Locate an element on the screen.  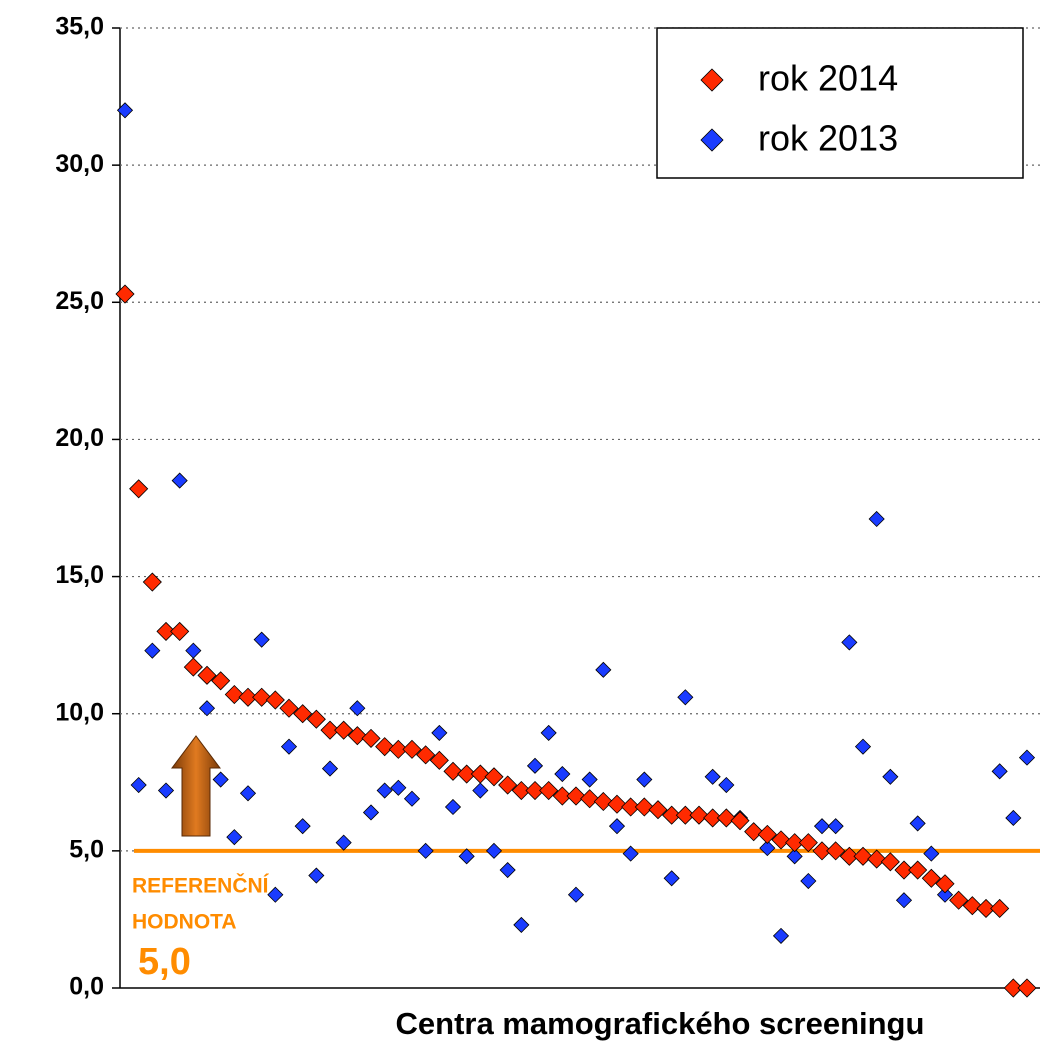
x-axis-title: Centra mamografického screeningu is located at coordinates (660, 1023).